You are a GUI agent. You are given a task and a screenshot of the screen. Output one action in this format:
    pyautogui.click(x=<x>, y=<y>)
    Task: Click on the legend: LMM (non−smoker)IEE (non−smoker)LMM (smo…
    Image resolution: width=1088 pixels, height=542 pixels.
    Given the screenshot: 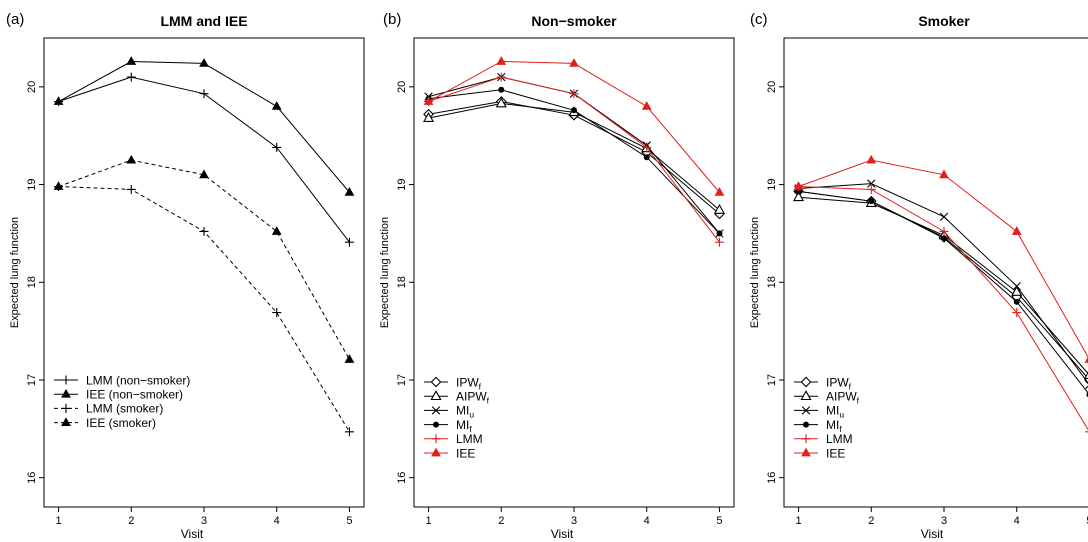 What is the action you would take?
    pyautogui.click(x=122, y=401)
    